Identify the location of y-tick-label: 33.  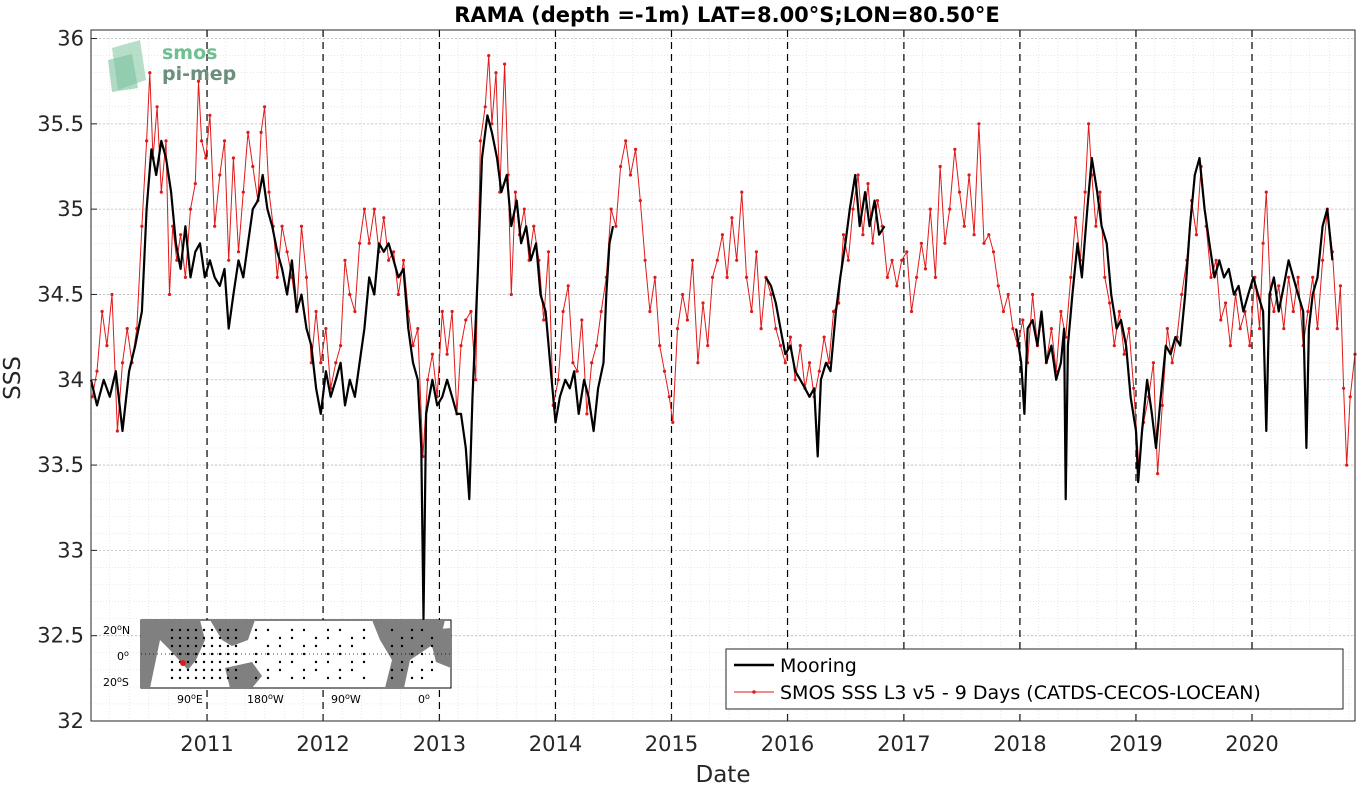
(70, 550).